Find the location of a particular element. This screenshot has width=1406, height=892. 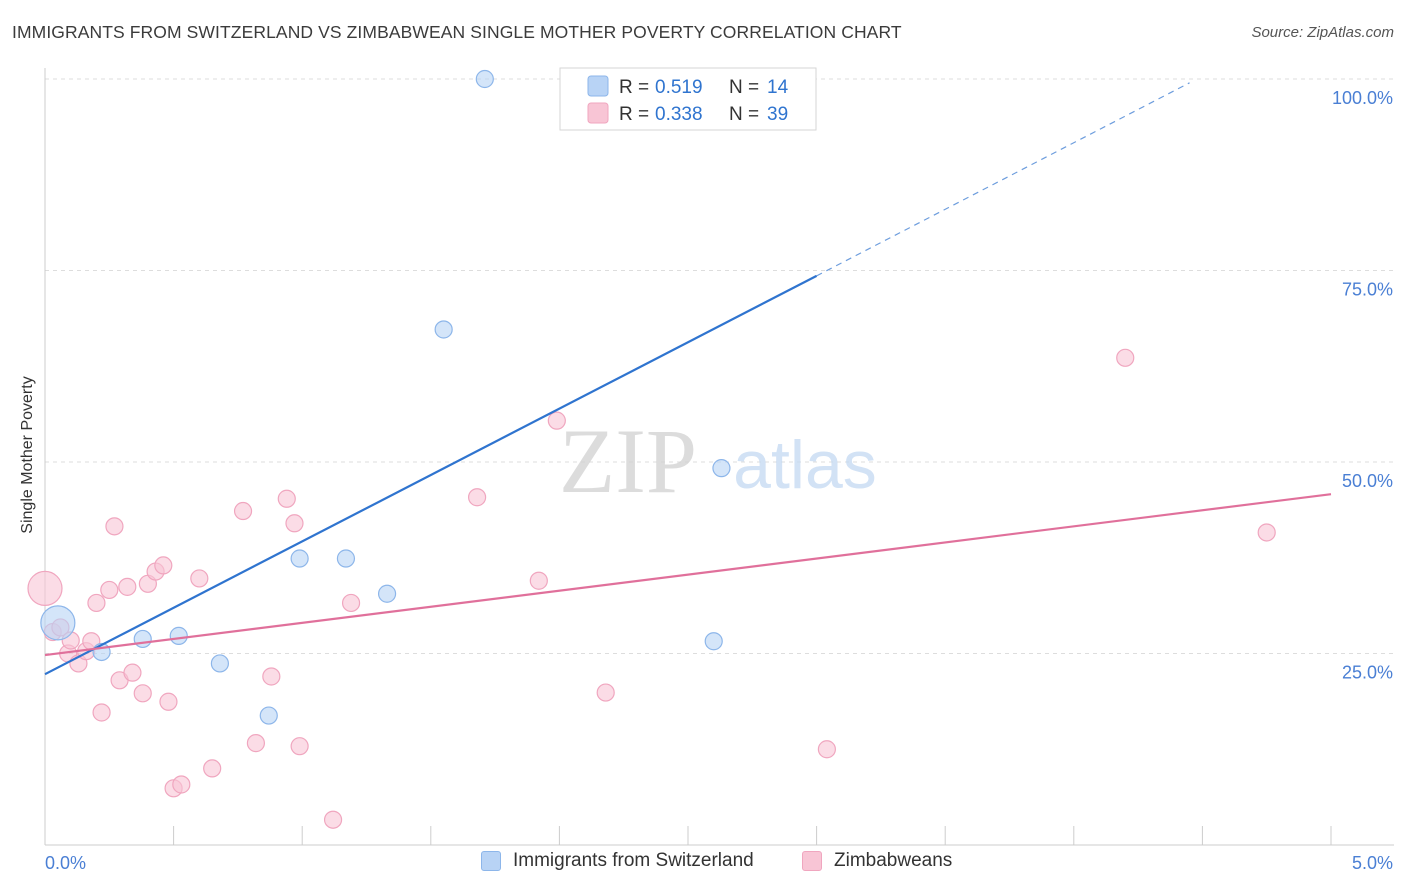

watermark-atlas: atlas is located at coordinates (805, 465).